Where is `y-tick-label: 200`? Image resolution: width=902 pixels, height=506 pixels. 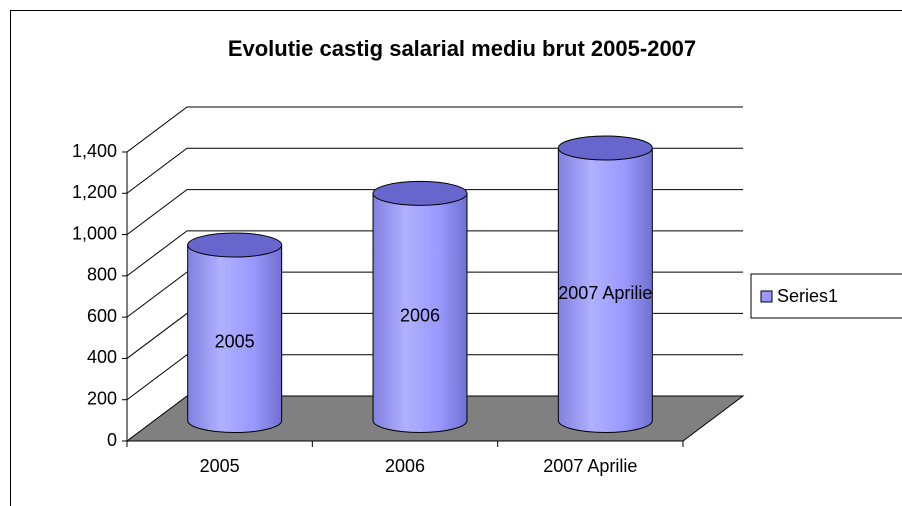
y-tick-label: 200 is located at coordinates (102, 398).